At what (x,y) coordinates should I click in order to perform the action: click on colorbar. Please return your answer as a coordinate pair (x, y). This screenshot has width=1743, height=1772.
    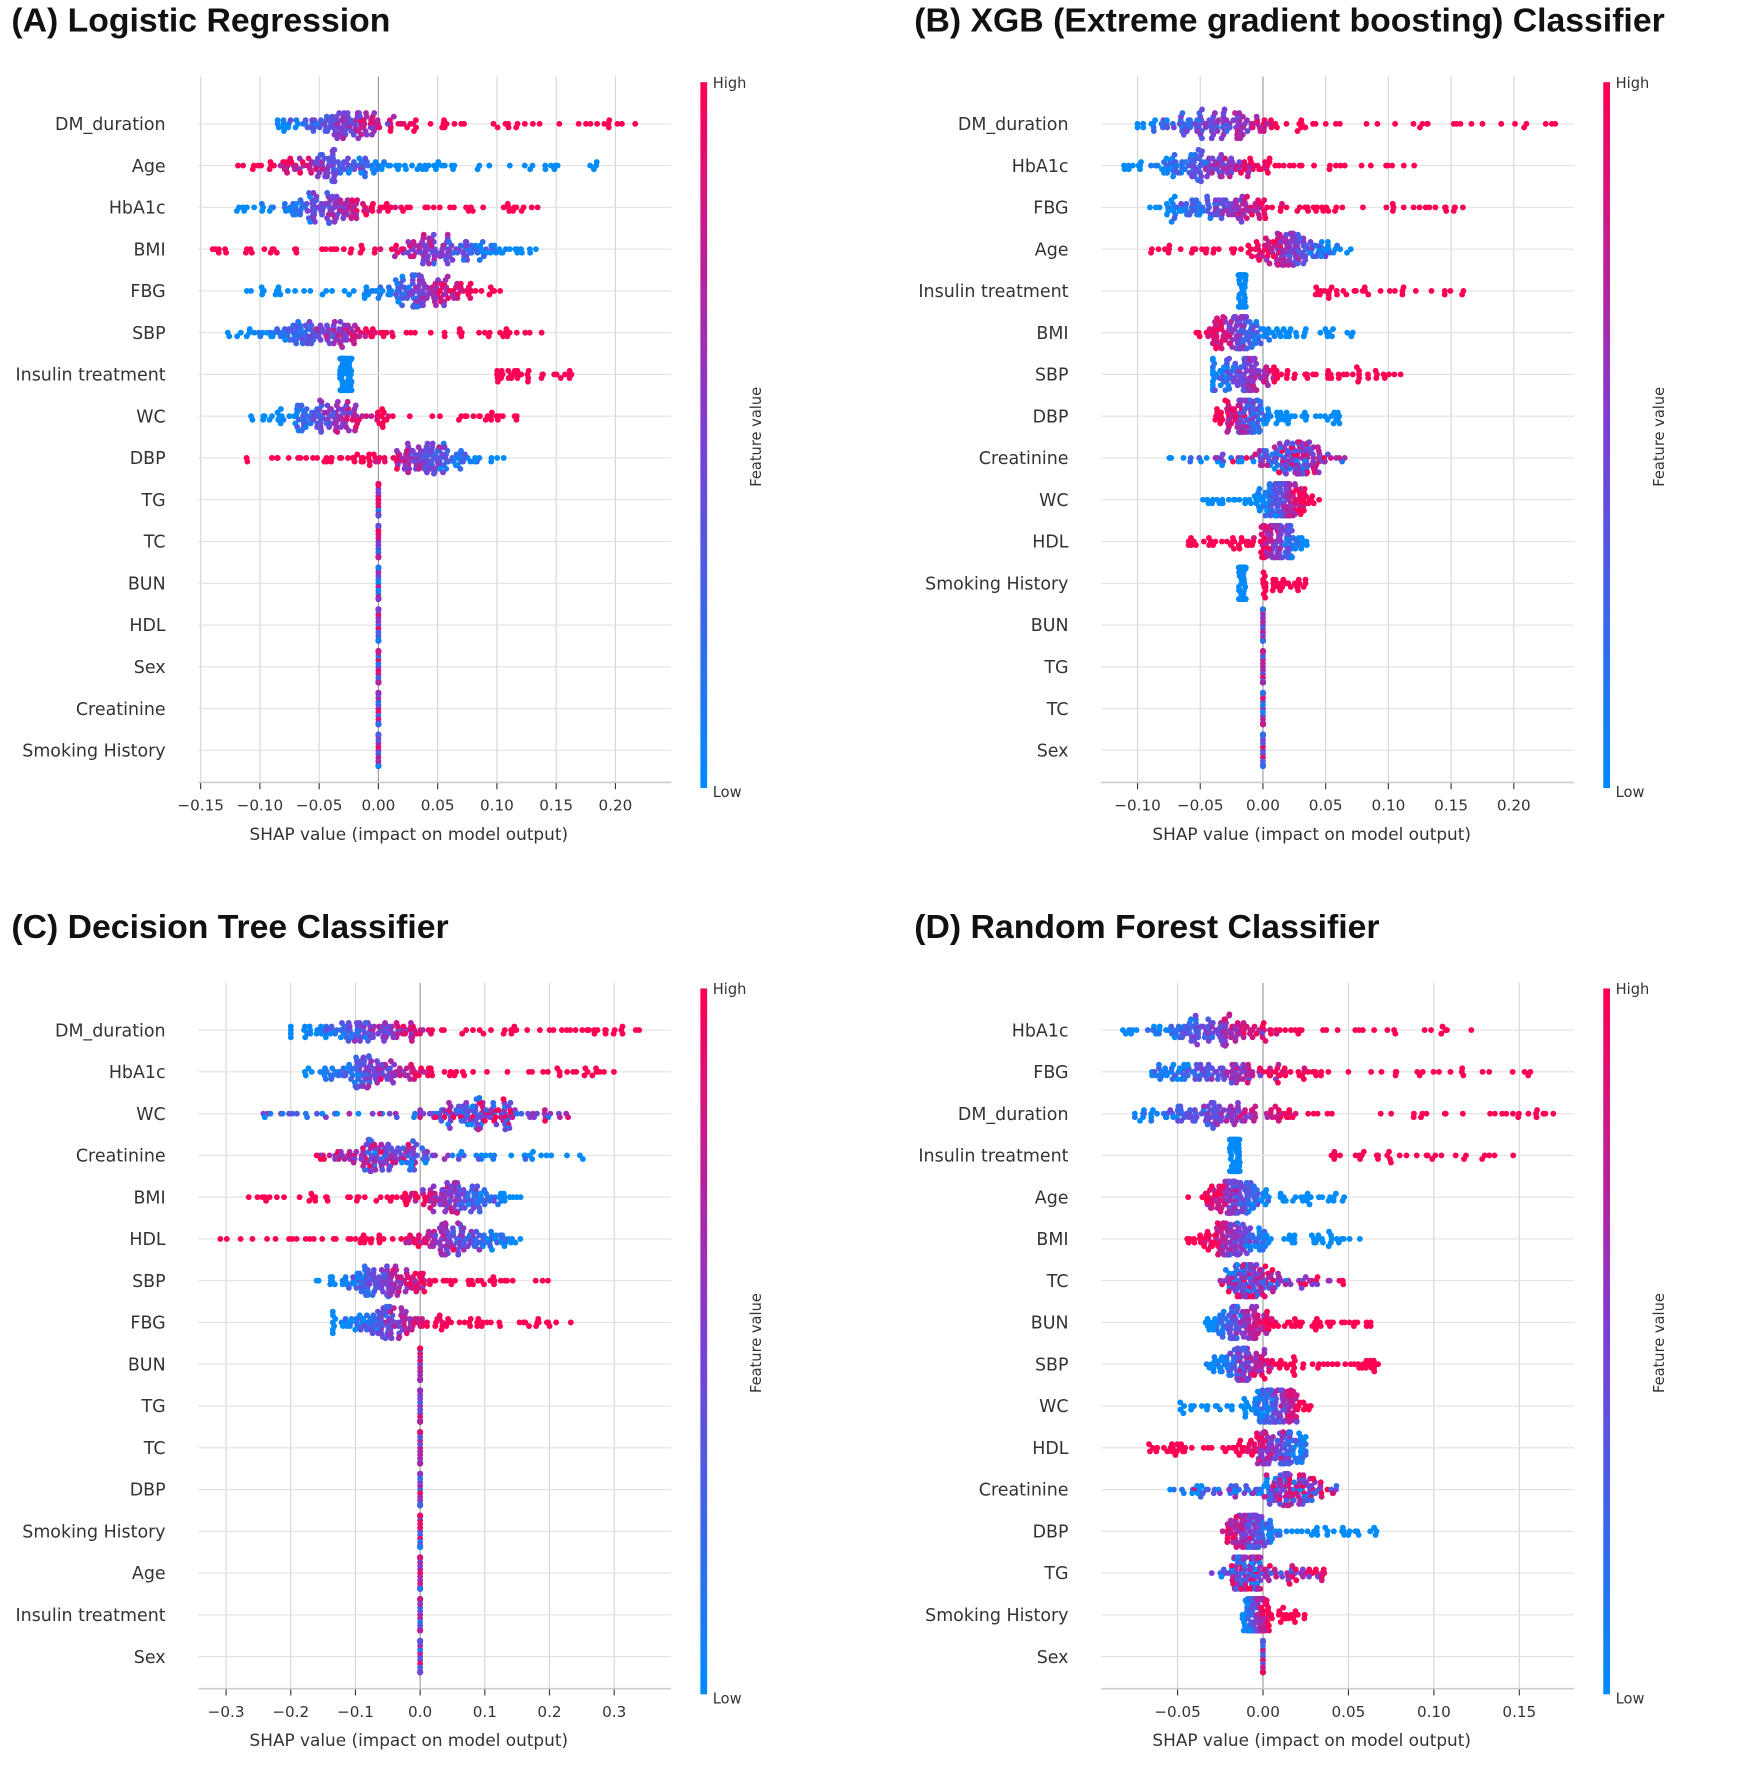
    Looking at the image, I should click on (704, 1341).